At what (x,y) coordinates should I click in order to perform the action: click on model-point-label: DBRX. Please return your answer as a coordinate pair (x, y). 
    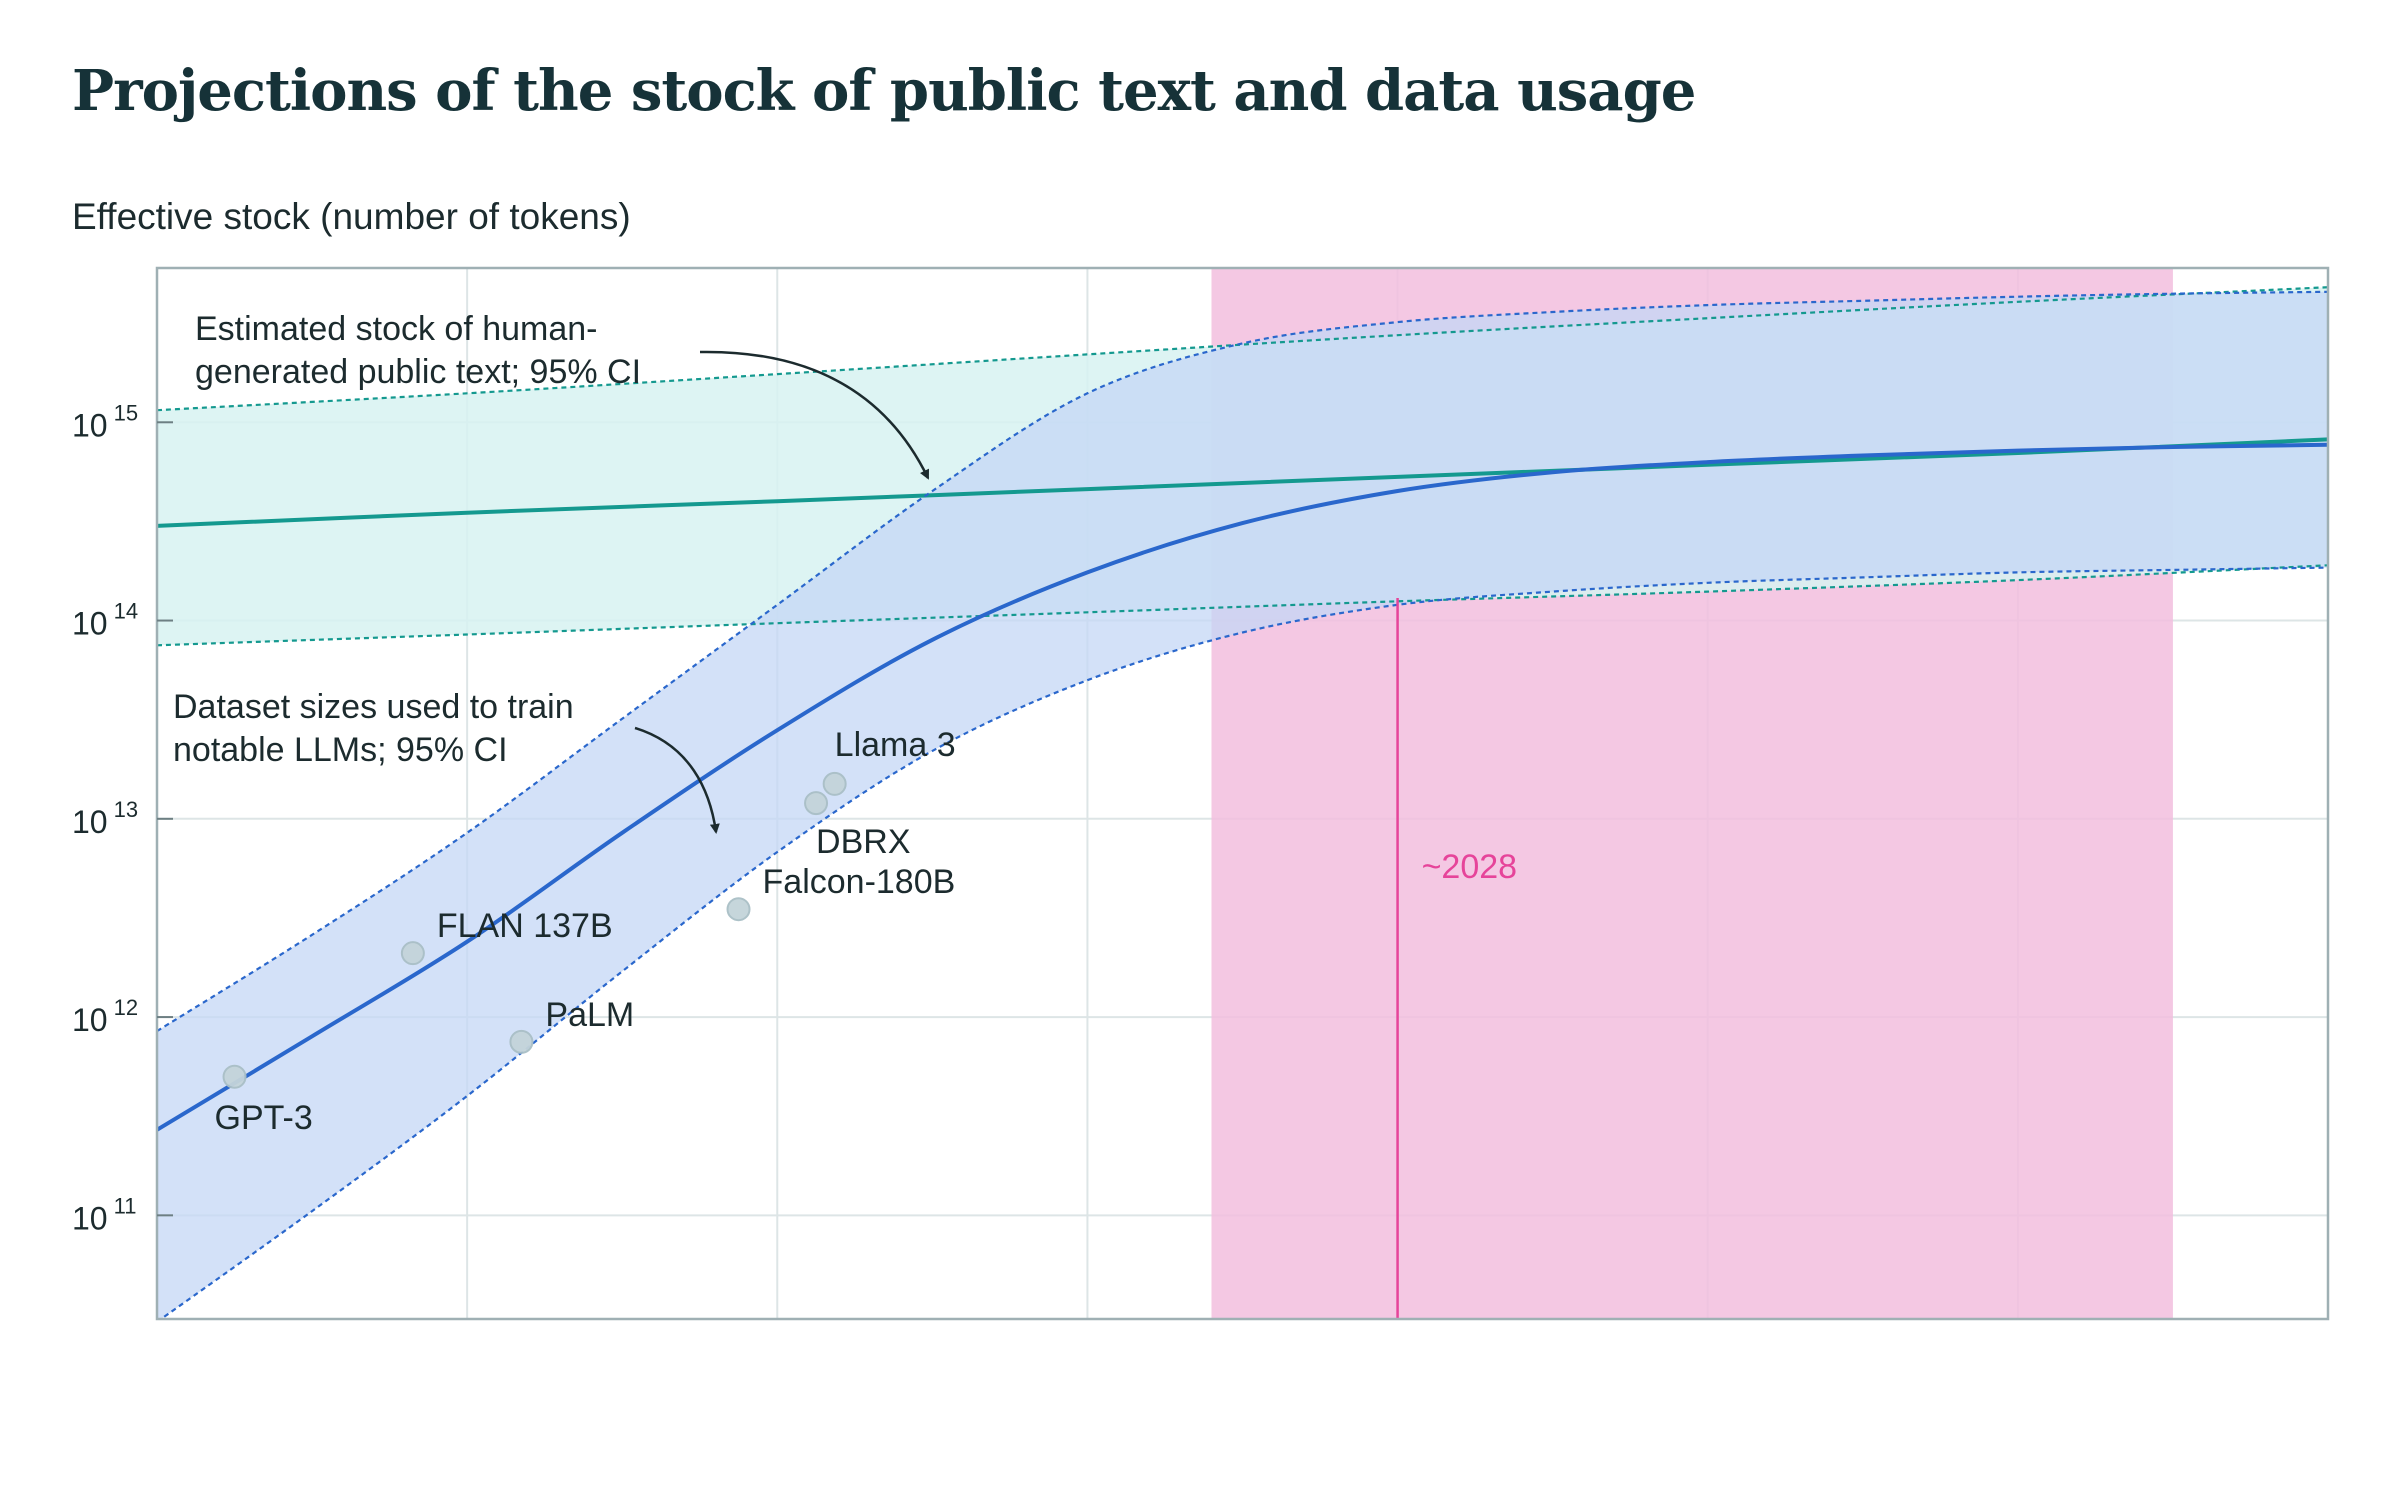
    Looking at the image, I should click on (863, 842).